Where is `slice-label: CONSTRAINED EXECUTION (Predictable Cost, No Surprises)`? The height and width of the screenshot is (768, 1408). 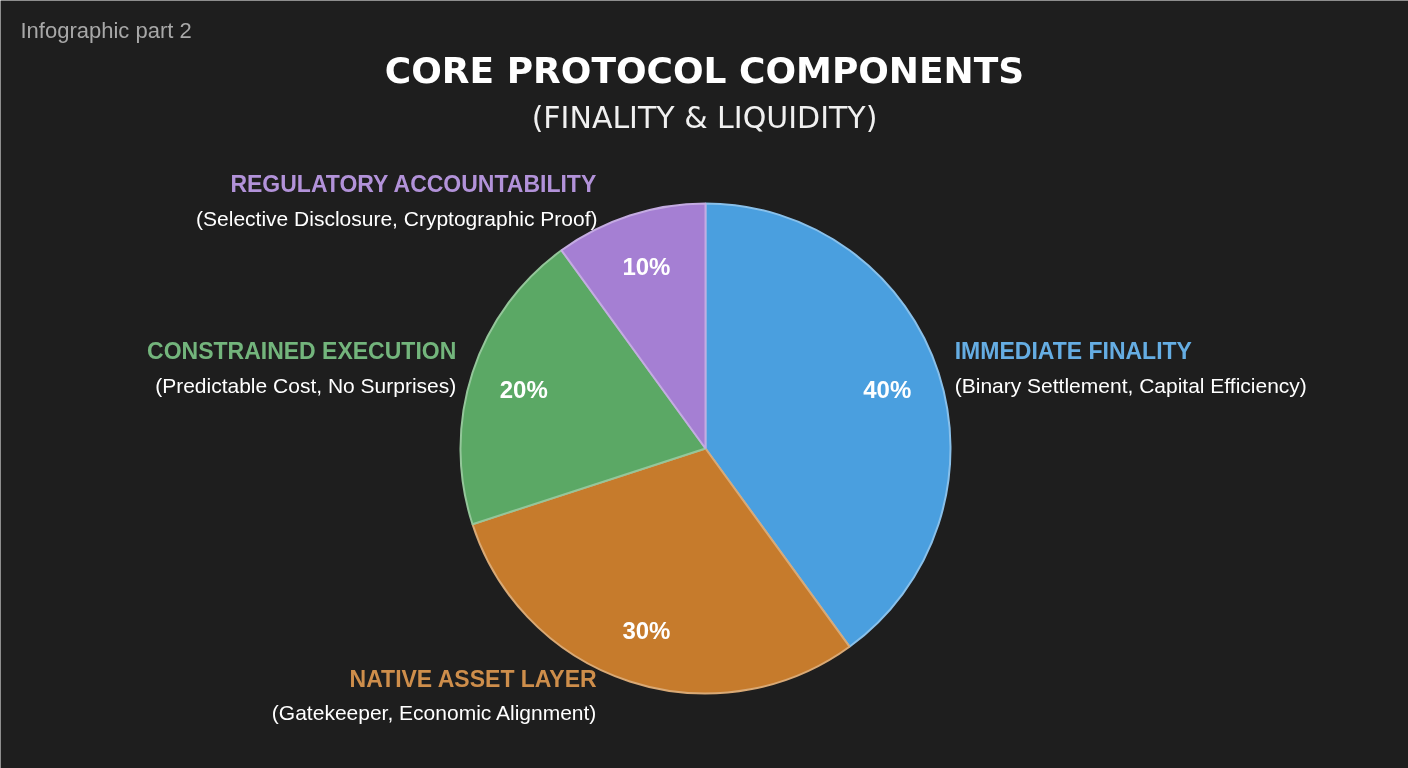 slice-label: CONSTRAINED EXECUTION (Predictable Cost, No Surprises) is located at coordinates (302, 367).